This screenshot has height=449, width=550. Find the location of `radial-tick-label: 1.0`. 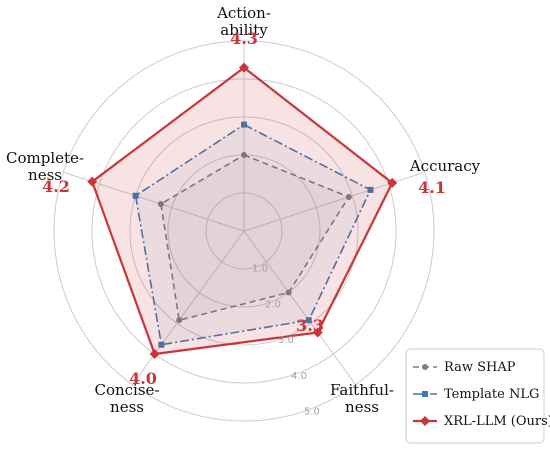

radial-tick-label: 1.0 is located at coordinates (260, 269).